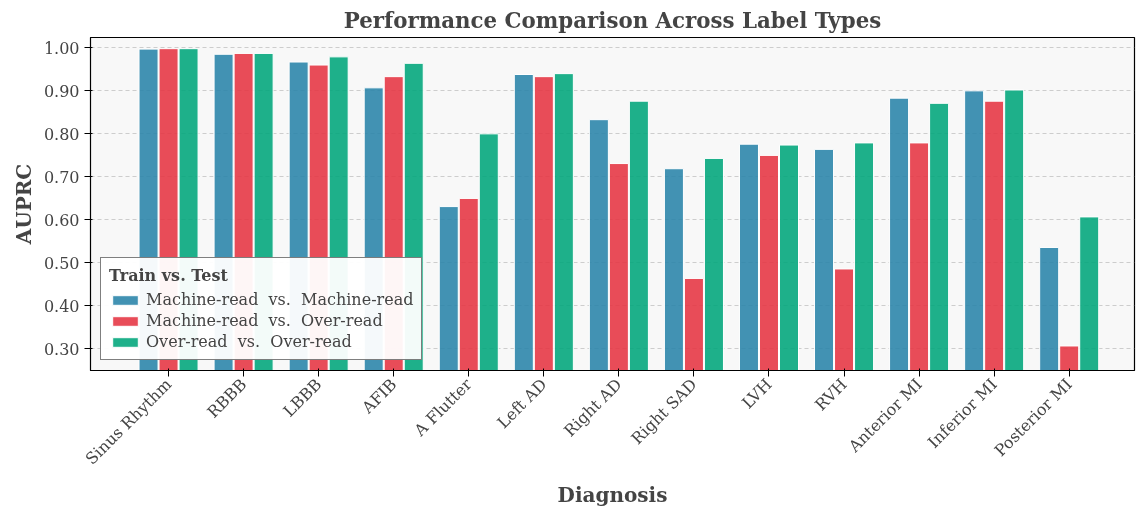  Describe the element at coordinates (612, 20) in the screenshot. I see `chart-title: Performance Comparison Across Label Types` at that location.